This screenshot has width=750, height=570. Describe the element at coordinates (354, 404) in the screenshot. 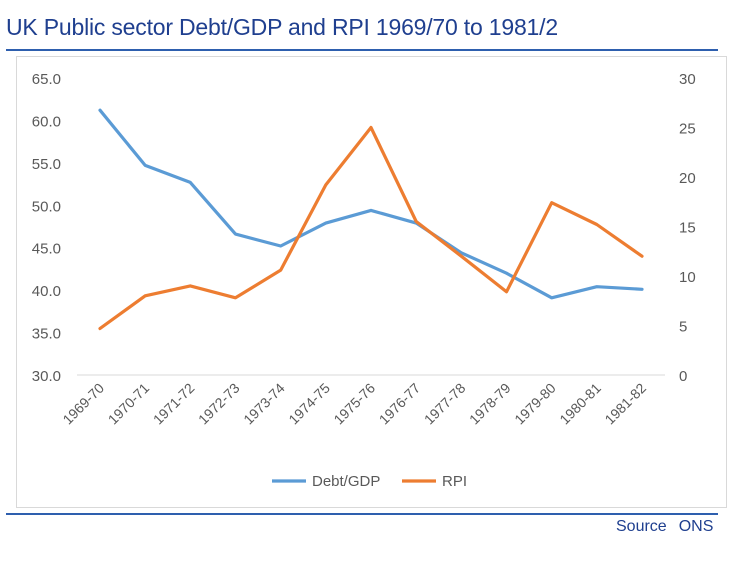

I see `x-tick-label: 1975-76` at that location.